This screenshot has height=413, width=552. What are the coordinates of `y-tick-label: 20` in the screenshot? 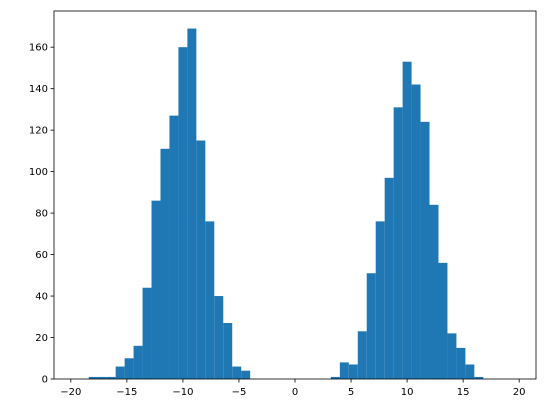 It's located at (41, 338).